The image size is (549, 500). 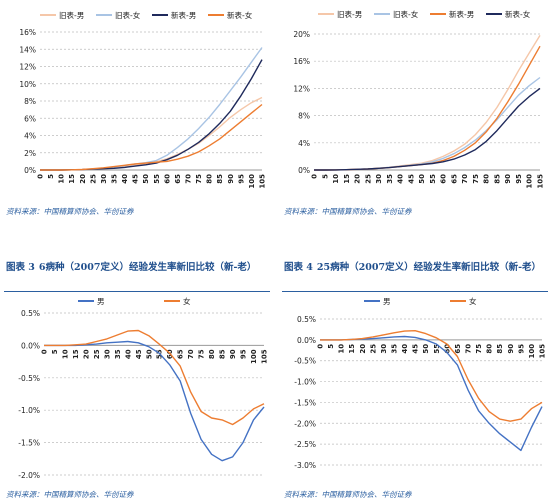 What do you see at coordinates (70, 211) in the screenshot?
I see `source-note-top-left: 资料来源：中国精算师协会、华创证券` at bounding box center [70, 211].